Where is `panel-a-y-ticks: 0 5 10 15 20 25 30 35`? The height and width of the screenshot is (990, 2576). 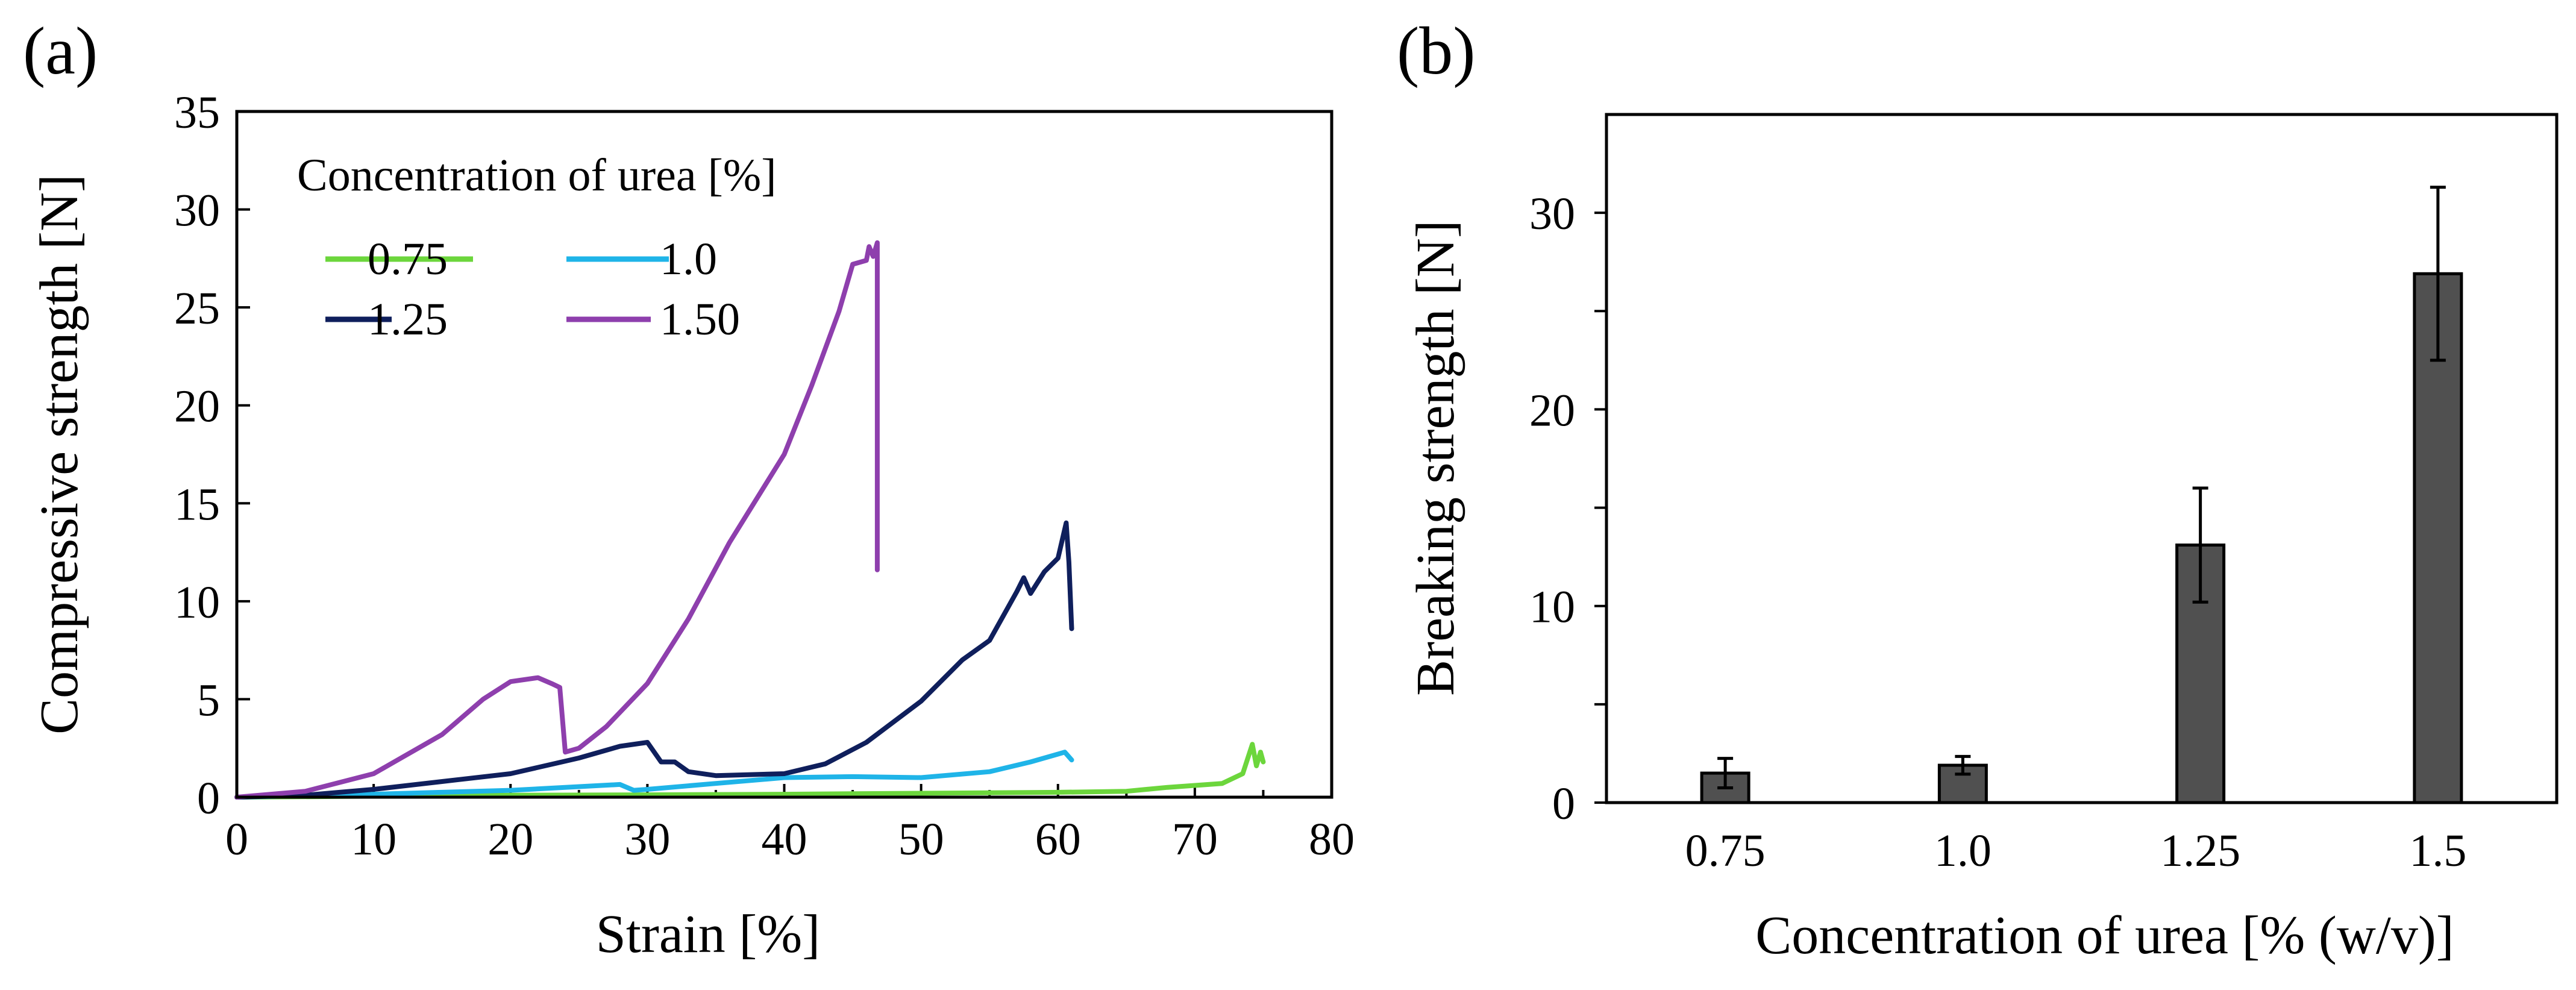
panel-a-y-ticks: 0 5 10 15 20 25 30 35 is located at coordinates (212, 455).